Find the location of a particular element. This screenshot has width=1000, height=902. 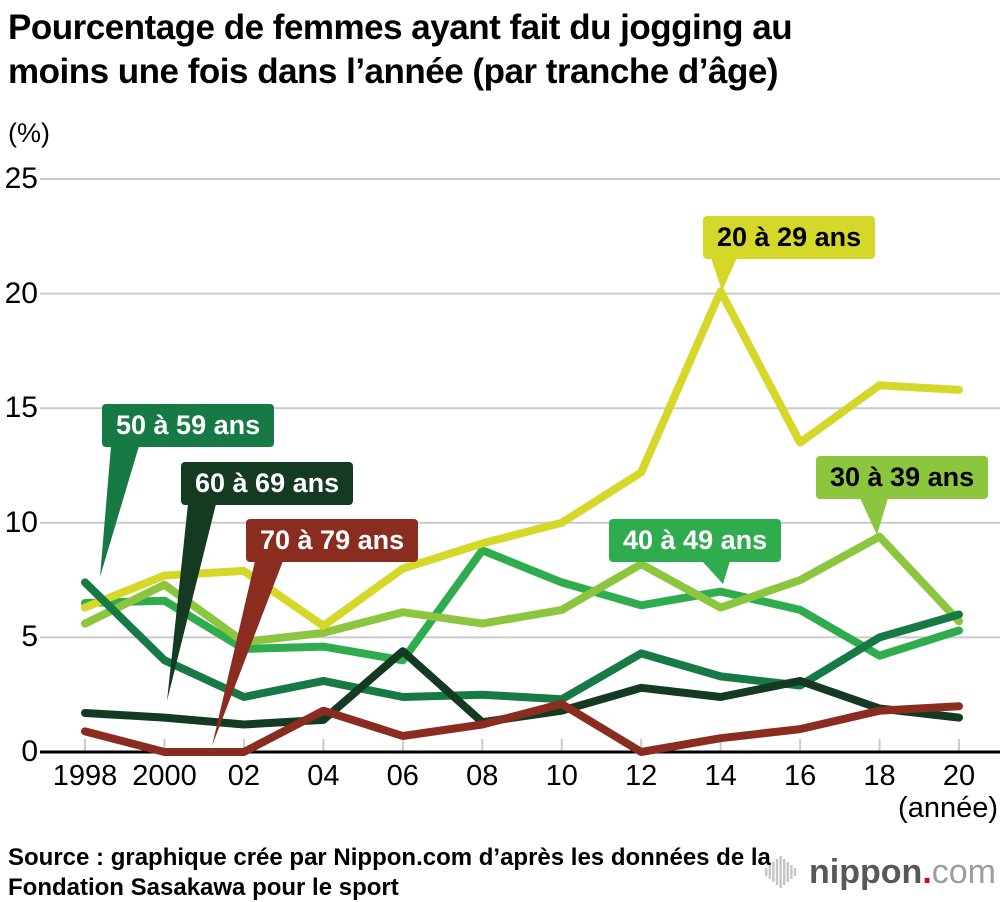

series-line-70à79ans is located at coordinates (522, 727).